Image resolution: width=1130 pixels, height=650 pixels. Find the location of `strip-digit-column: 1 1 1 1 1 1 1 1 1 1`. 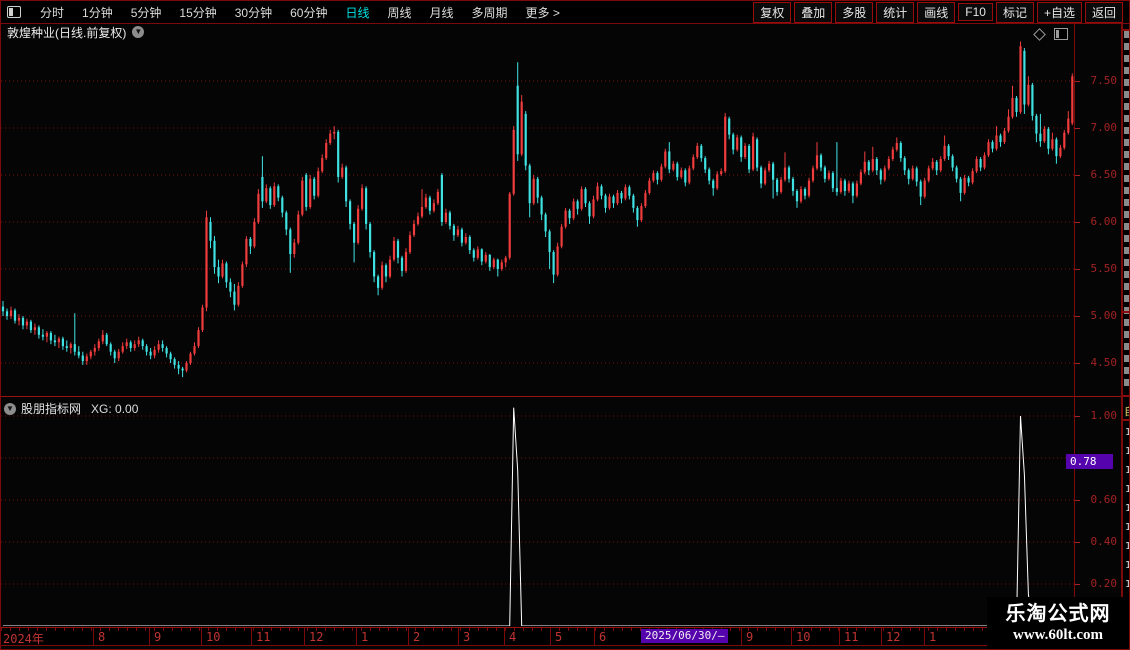

strip-digit-column: 1 1 1 1 1 1 1 1 1 1 is located at coordinates (1127, 518).